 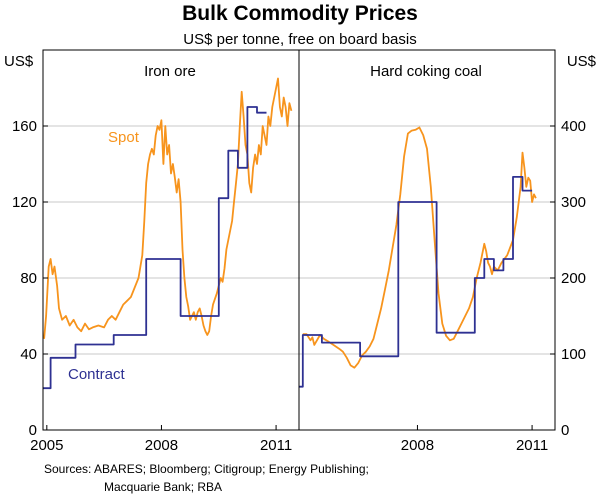 I want to click on chart-title: Bulk Commodity Prices, so click(x=300, y=13).